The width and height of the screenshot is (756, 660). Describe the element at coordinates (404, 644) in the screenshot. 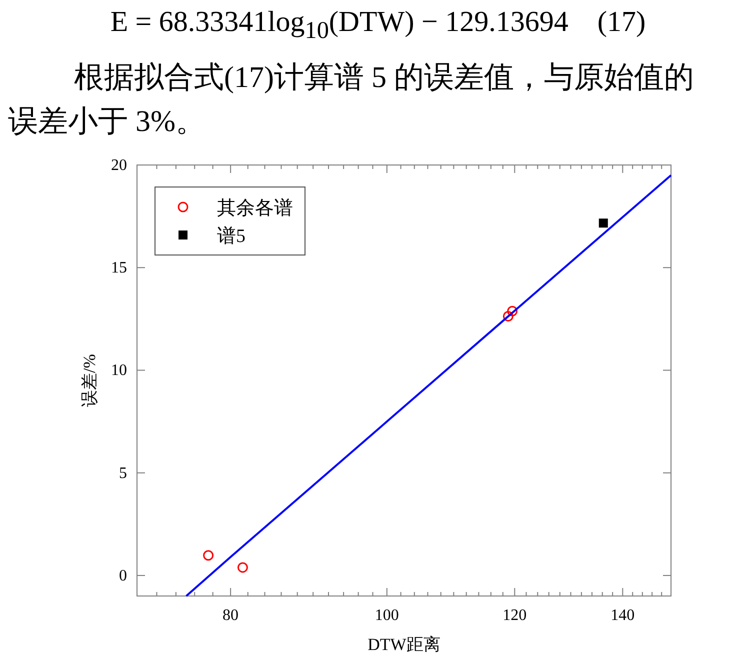

I see `x-axis-title: DTW距离` at that location.